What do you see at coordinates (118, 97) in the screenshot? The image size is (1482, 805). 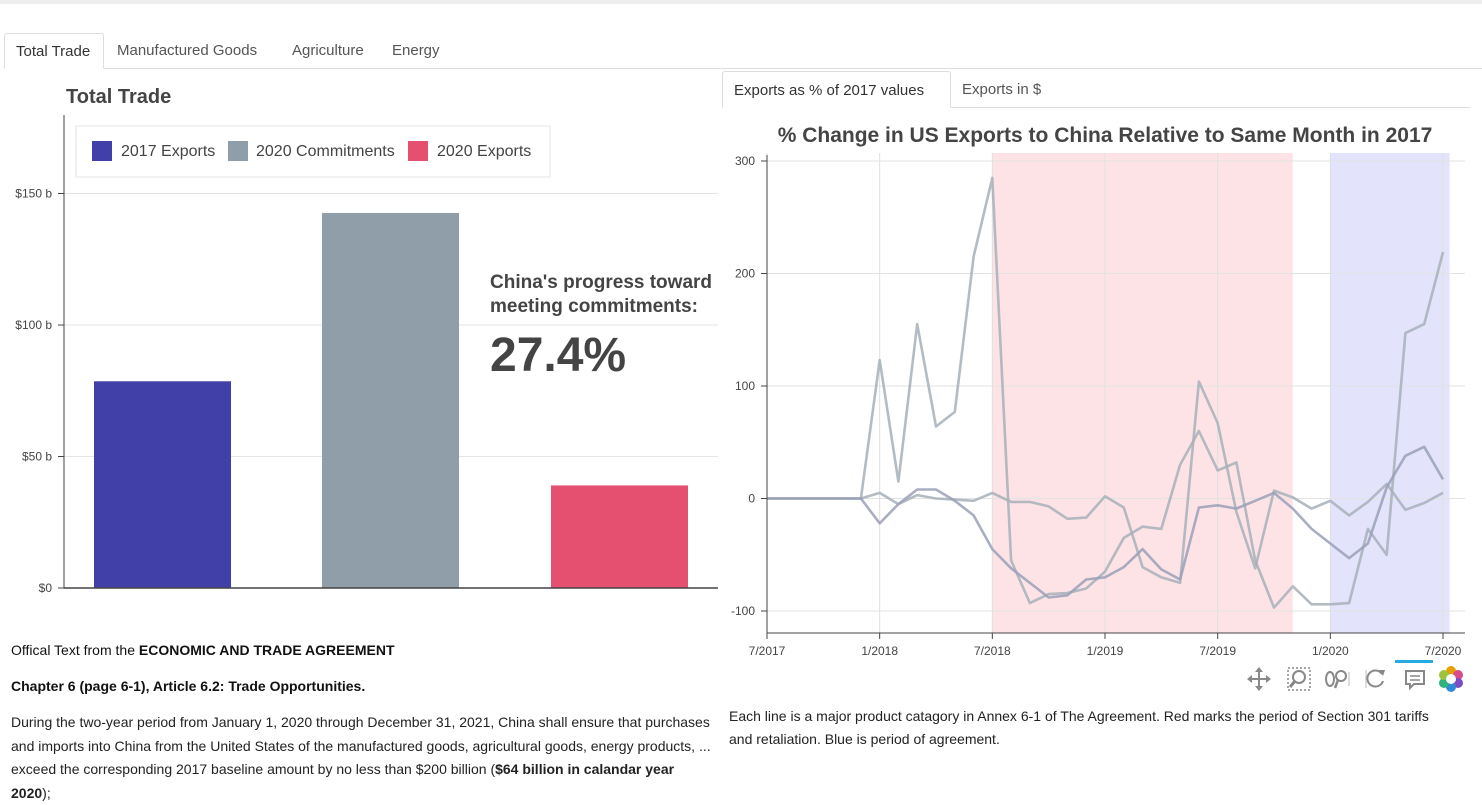 I see `bar-chart-title: Total Trade` at bounding box center [118, 97].